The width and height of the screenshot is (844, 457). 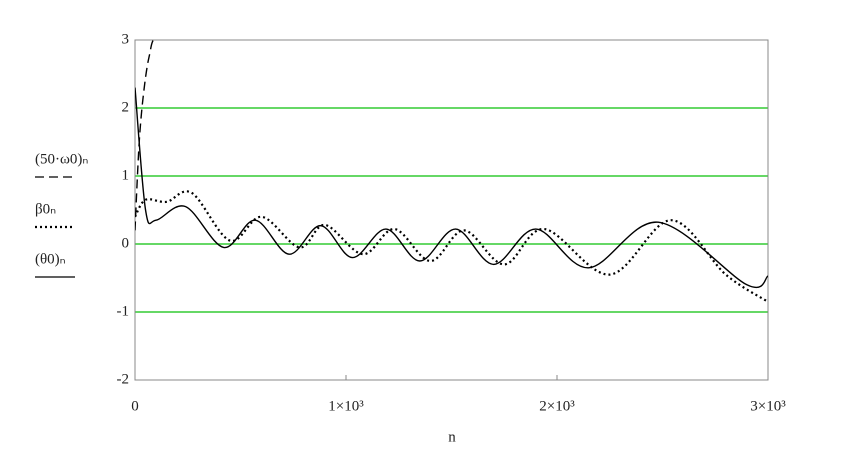 I want to click on x-tick-label: 0, so click(x=135, y=406).